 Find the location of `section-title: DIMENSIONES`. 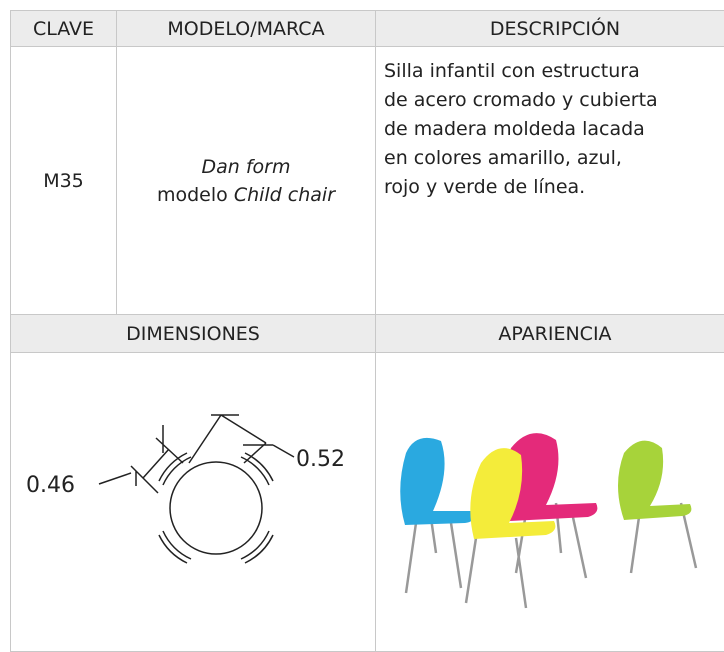

section-title: DIMENSIONES is located at coordinates (193, 333).